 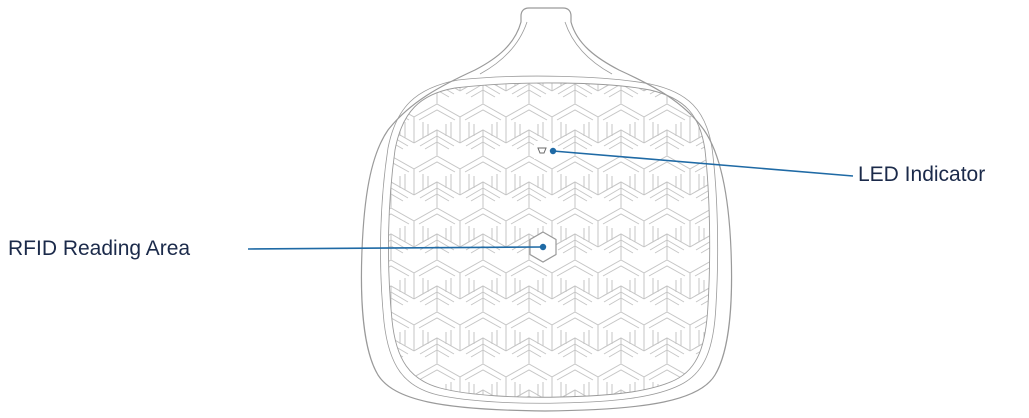 I want to click on led-callout-line, so click(x=703, y=163).